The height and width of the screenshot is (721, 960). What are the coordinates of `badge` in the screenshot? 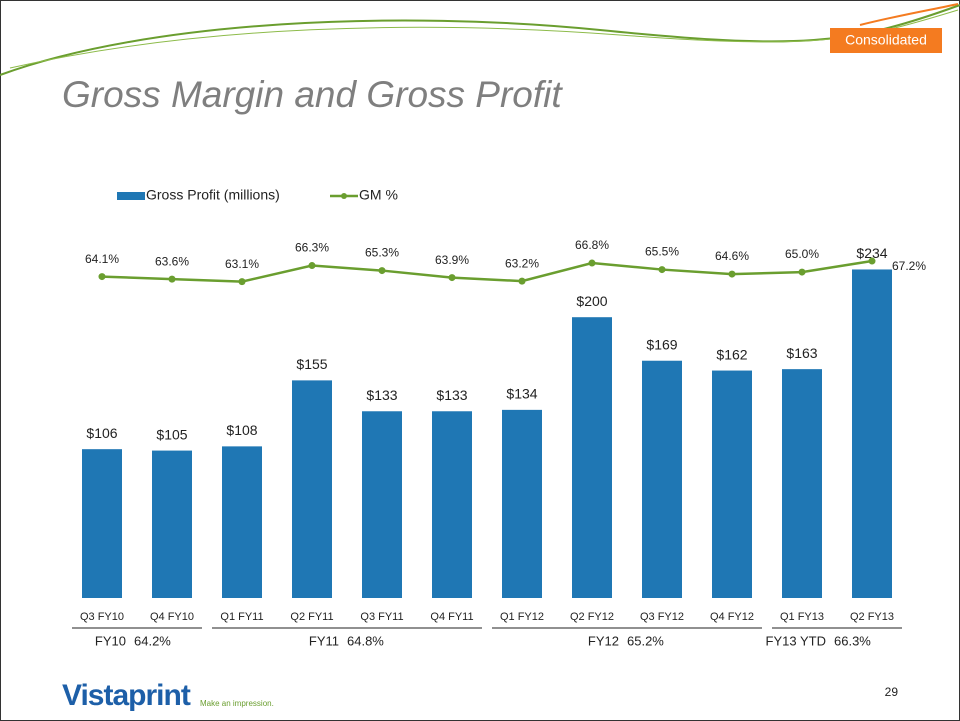 It's located at (886, 40).